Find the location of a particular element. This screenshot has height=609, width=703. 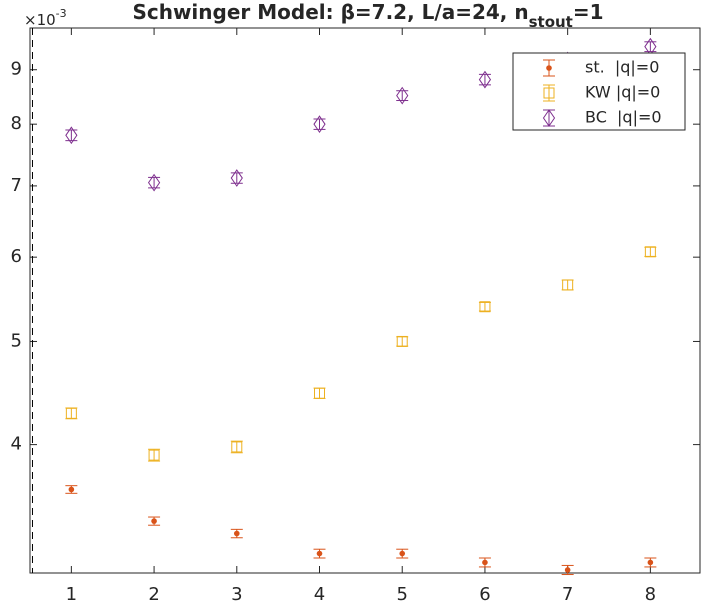

legend-box is located at coordinates (599, 91).